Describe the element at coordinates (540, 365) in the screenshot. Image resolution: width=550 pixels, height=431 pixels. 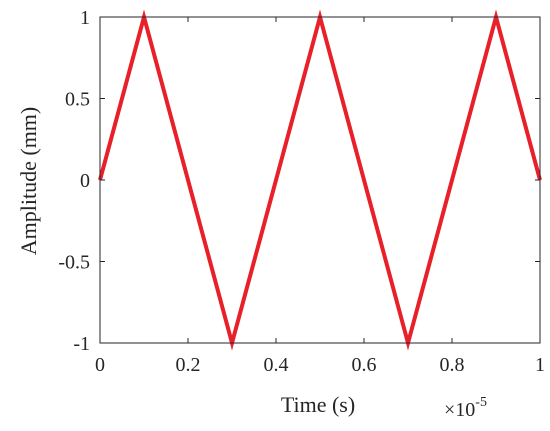
I see `x-tick-label: 1` at that location.